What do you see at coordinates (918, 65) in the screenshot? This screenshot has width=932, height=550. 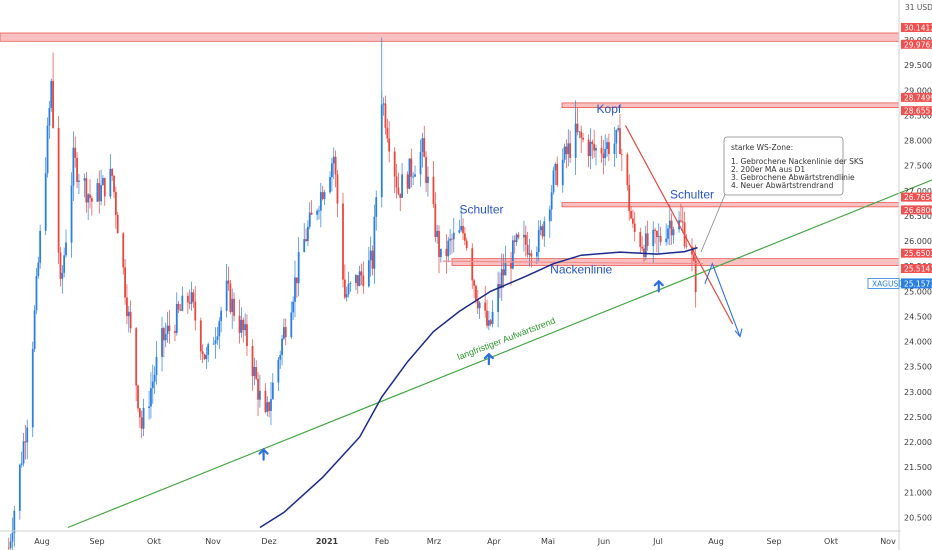 I see `price-tick-label: 29.5000` at bounding box center [918, 65].